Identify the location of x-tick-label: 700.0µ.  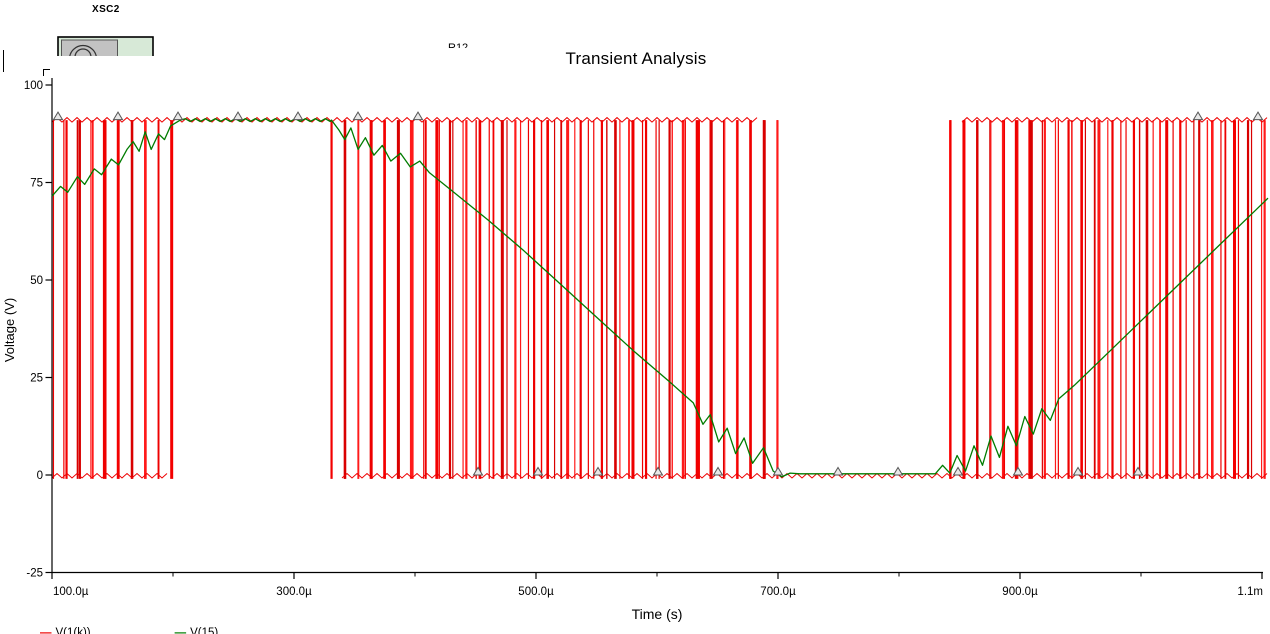
(778, 592).